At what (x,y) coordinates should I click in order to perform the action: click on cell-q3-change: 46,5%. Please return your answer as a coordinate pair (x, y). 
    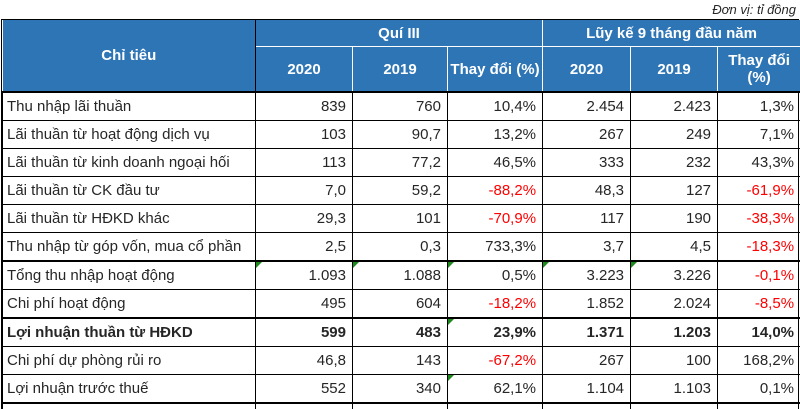
    Looking at the image, I should click on (495, 162).